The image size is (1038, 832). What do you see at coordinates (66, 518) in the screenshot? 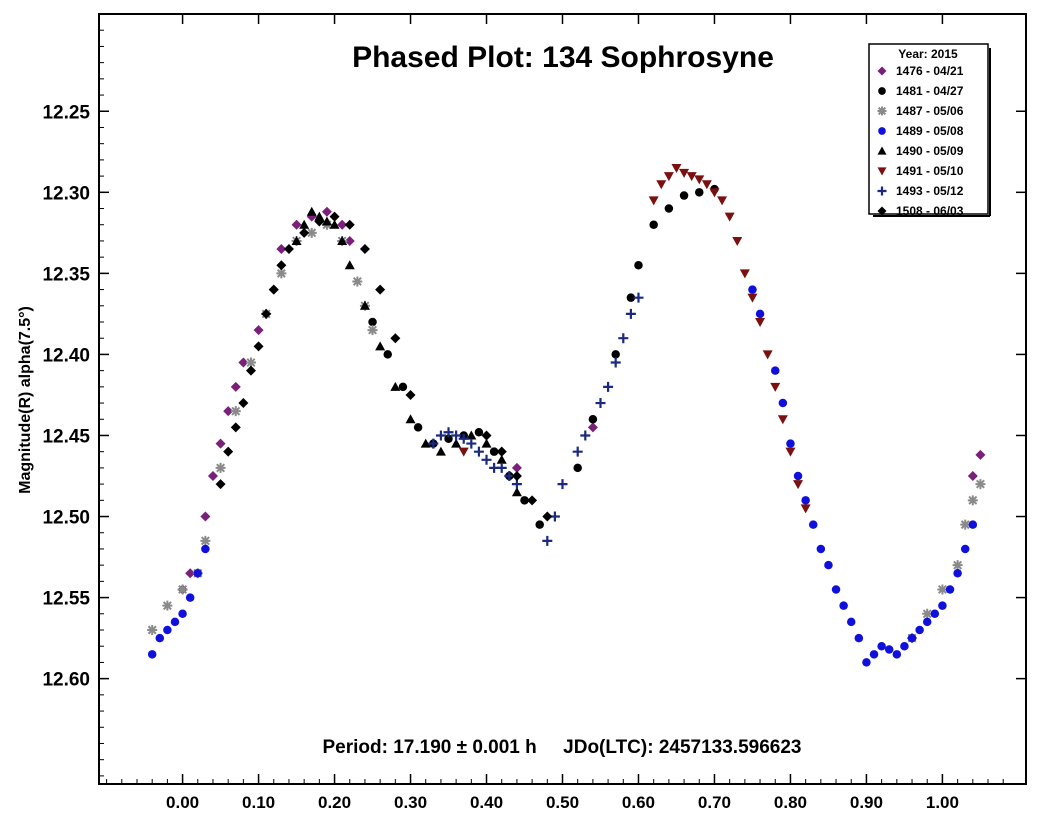
I see `y-tick-label: 12.50` at bounding box center [66, 518].